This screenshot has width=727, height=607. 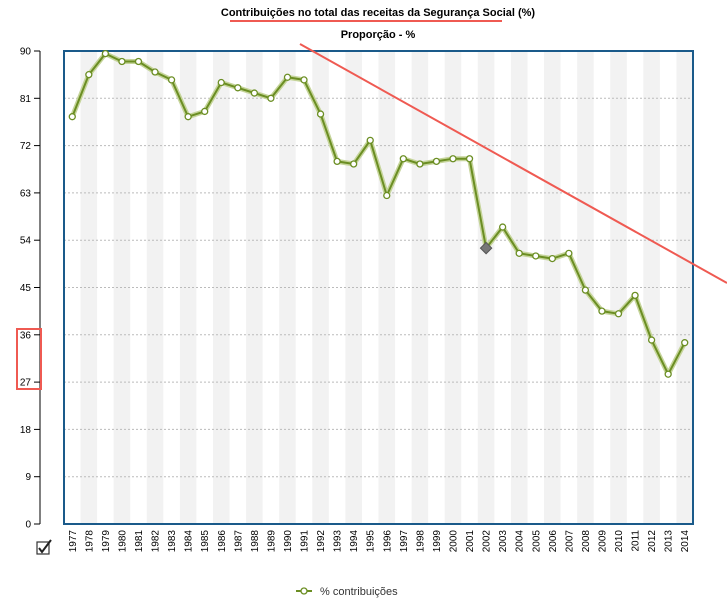 I want to click on x-tick-label: 1989, so click(x=271, y=541).